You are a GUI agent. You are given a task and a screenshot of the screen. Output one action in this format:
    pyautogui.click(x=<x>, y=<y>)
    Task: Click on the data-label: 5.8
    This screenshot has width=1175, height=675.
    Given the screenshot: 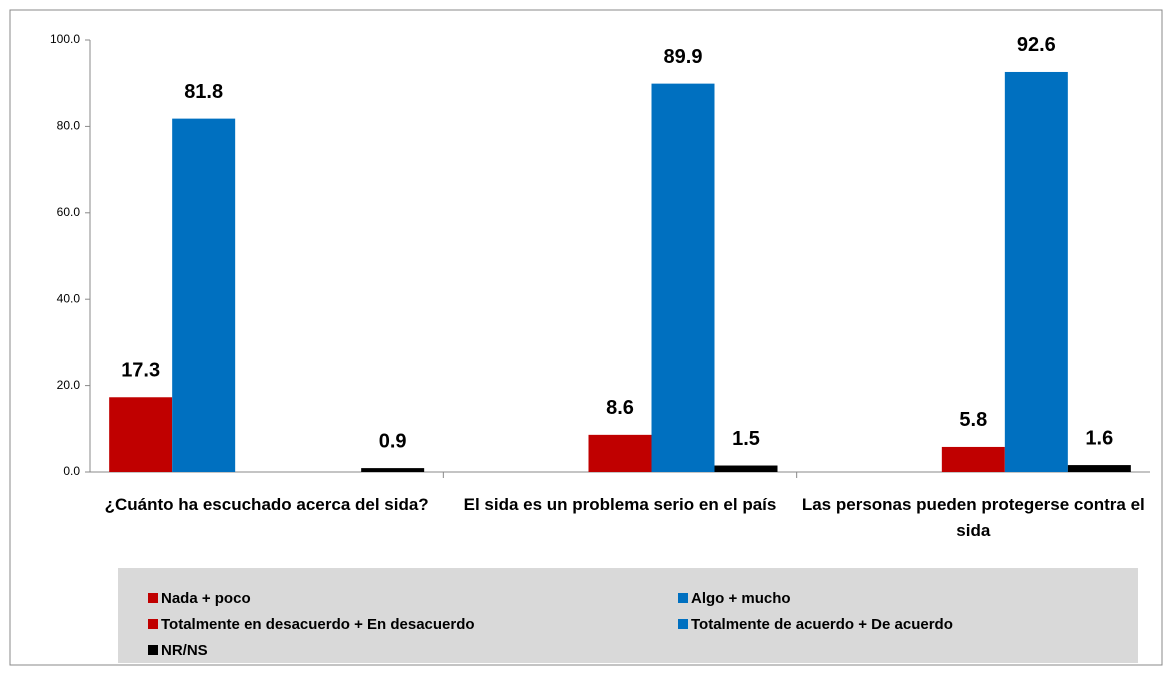 What is the action you would take?
    pyautogui.click(x=973, y=420)
    